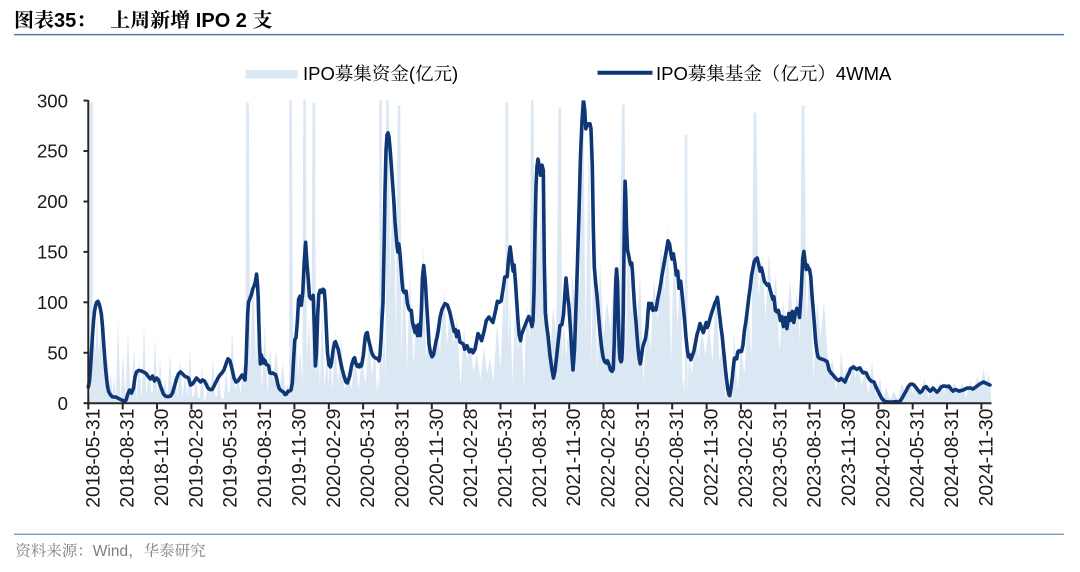 The height and width of the screenshot is (572, 1080). What do you see at coordinates (128, 458) in the screenshot?
I see `svg-text: 2018-08-31` at bounding box center [128, 458].